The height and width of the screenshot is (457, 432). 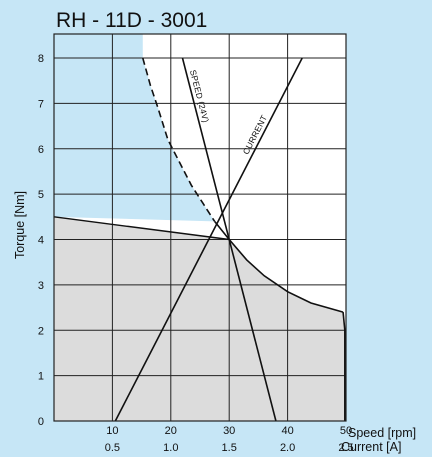 What do you see at coordinates (345, 448) in the screenshot?
I see `x-tick-label-current: 2.5` at bounding box center [345, 448].